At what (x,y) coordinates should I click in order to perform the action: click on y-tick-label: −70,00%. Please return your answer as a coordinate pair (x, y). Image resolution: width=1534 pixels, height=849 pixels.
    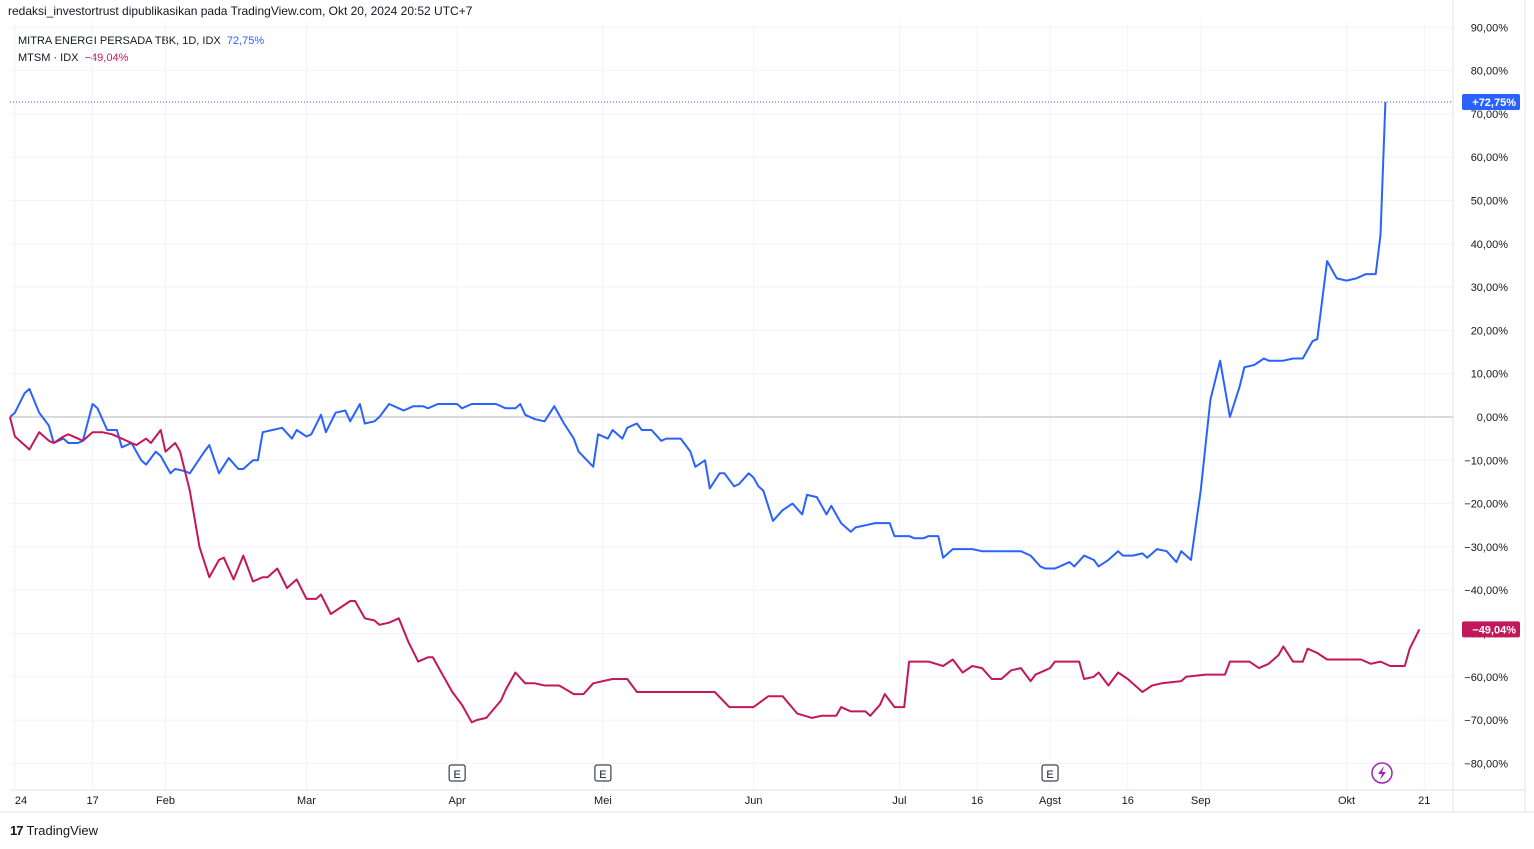
    Looking at the image, I should click on (1486, 721).